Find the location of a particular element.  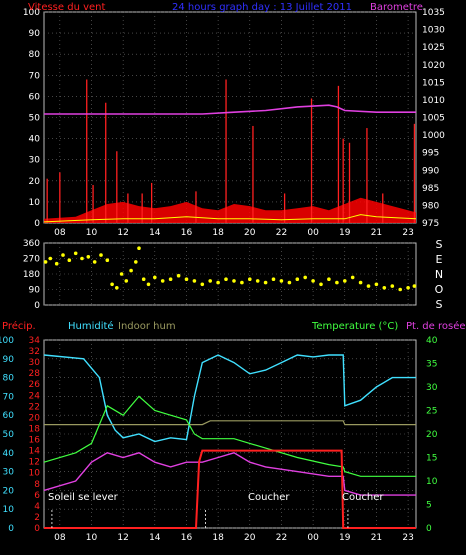

precip-tick-label: 10 is located at coordinates (35, 474).